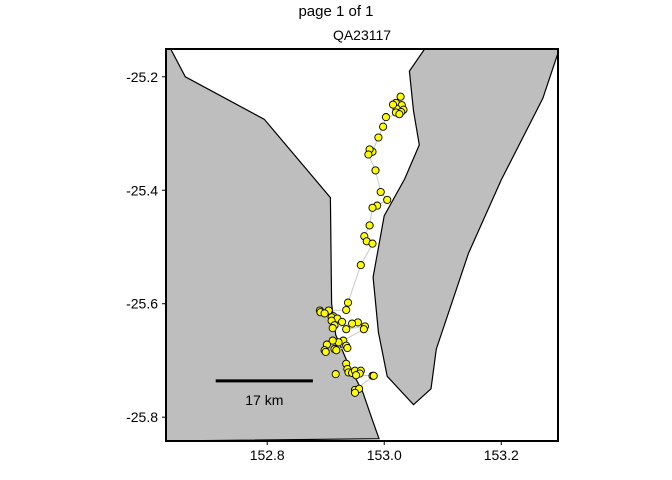  I want to click on x-tick-label: 153.0, so click(384, 455).